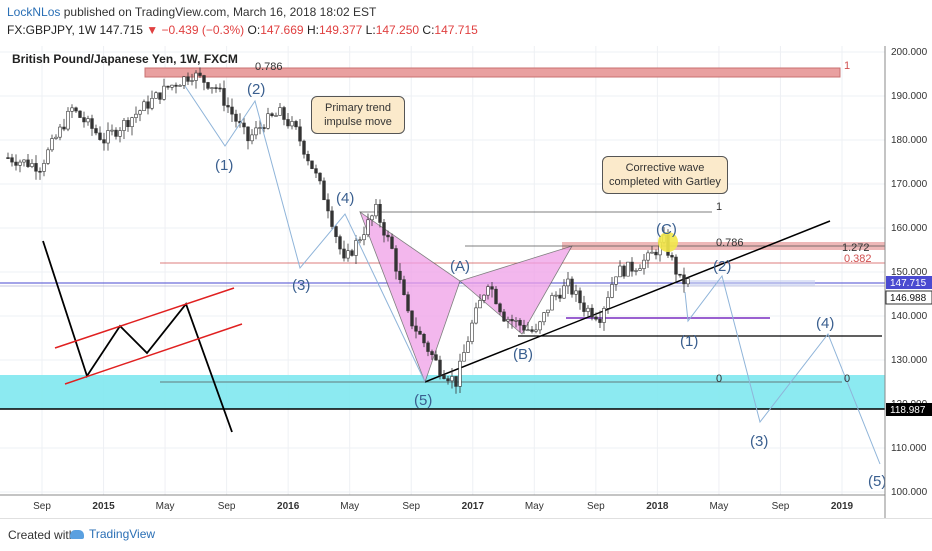 This screenshot has width=932, height=551. Describe the element at coordinates (719, 379) in the screenshot. I see `fib-label: 0` at that location.